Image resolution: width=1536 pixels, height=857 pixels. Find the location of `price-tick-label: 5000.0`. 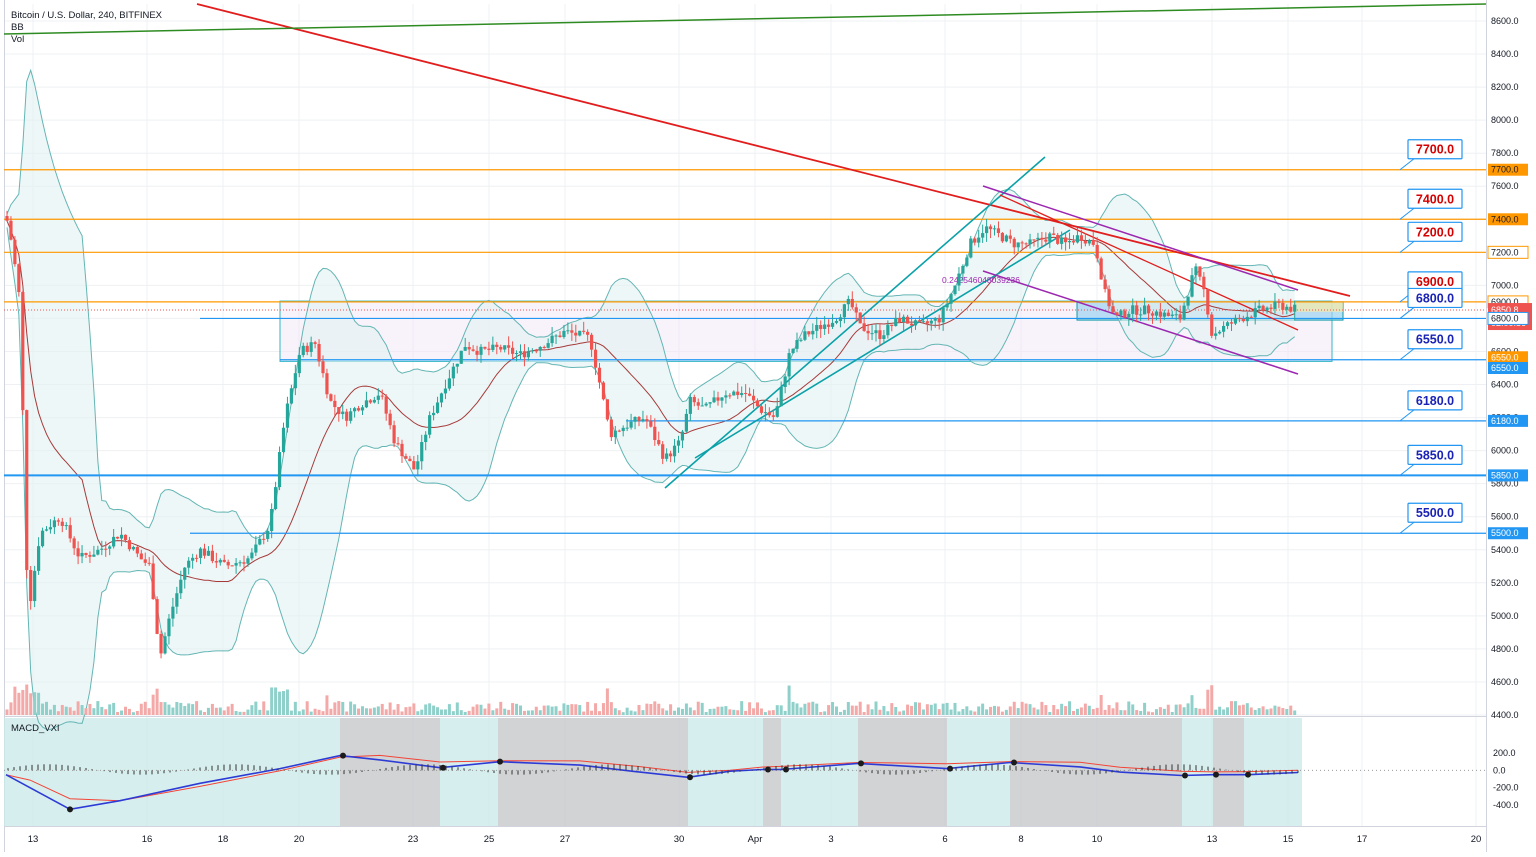

price-tick-label: 5000.0 is located at coordinates (1505, 616).